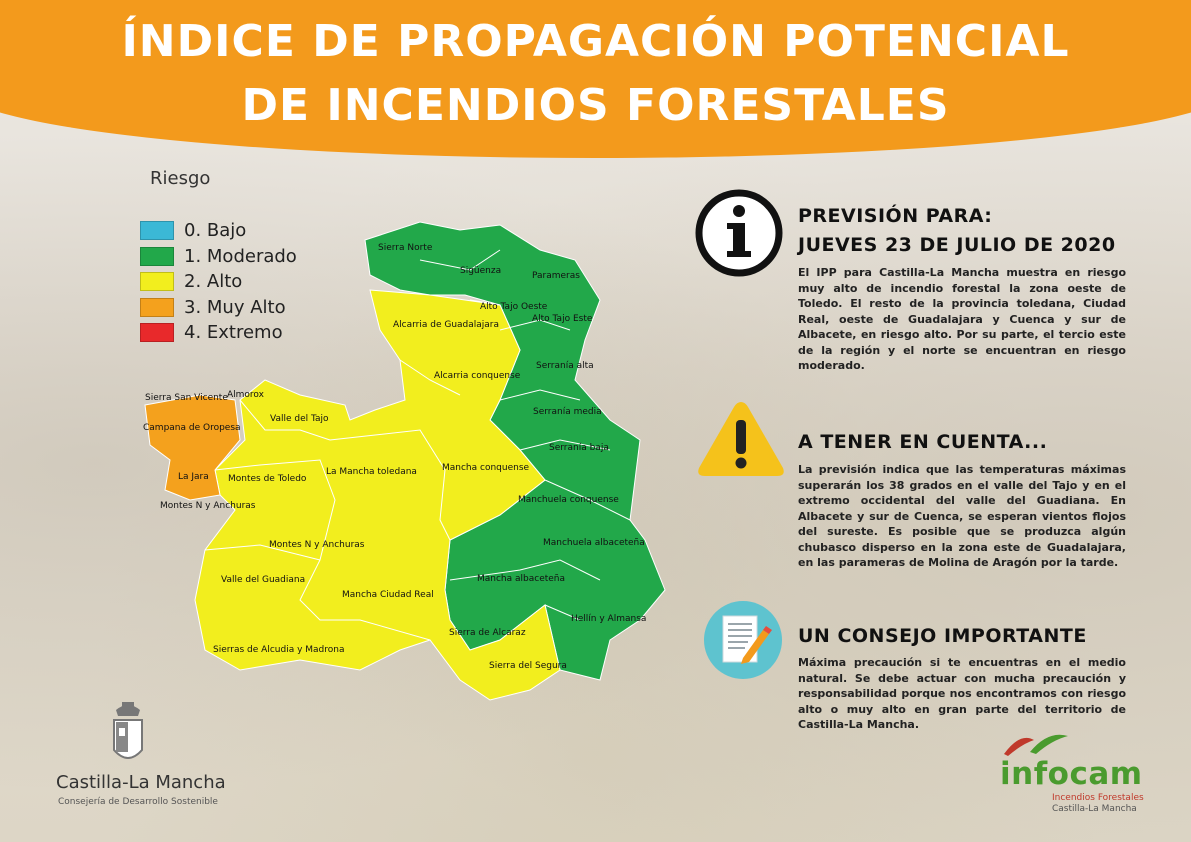  I want to click on legend-item: 1. Moderado, so click(218, 257).